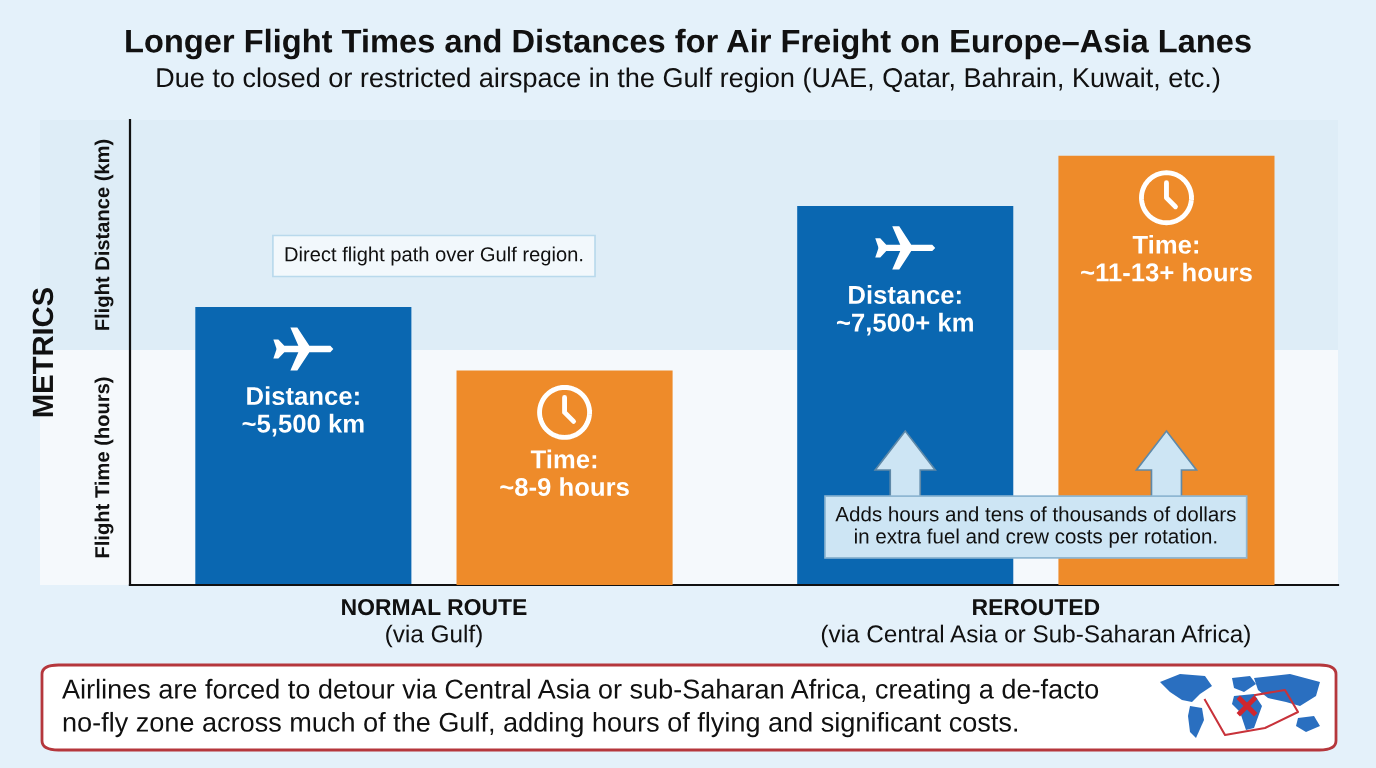 Image resolution: width=1376 pixels, height=768 pixels. Describe the element at coordinates (104, 467) in the screenshot. I see `band-label: Flight Time (hours)` at that location.